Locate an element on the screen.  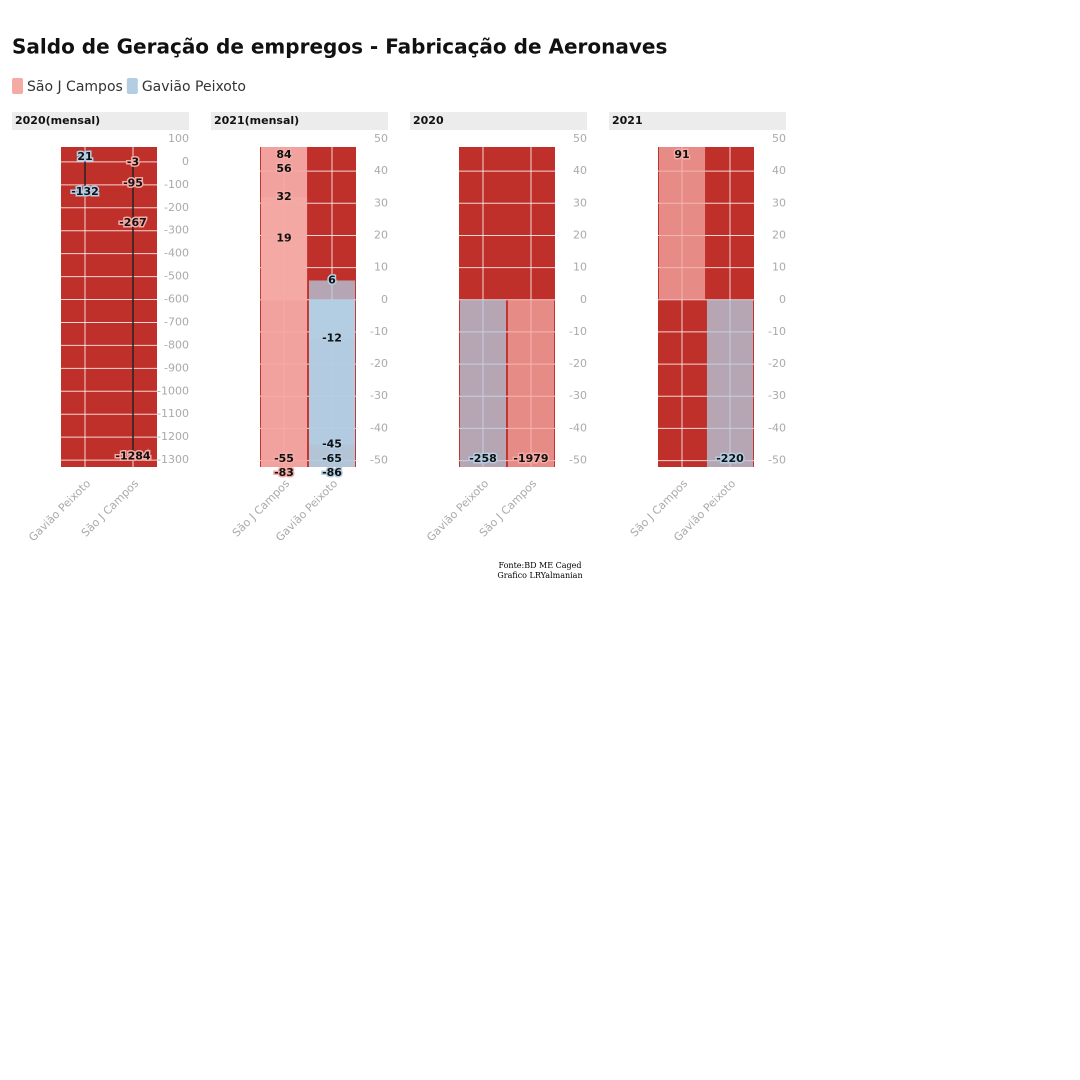
panel-background is located at coordinates (109, 307).